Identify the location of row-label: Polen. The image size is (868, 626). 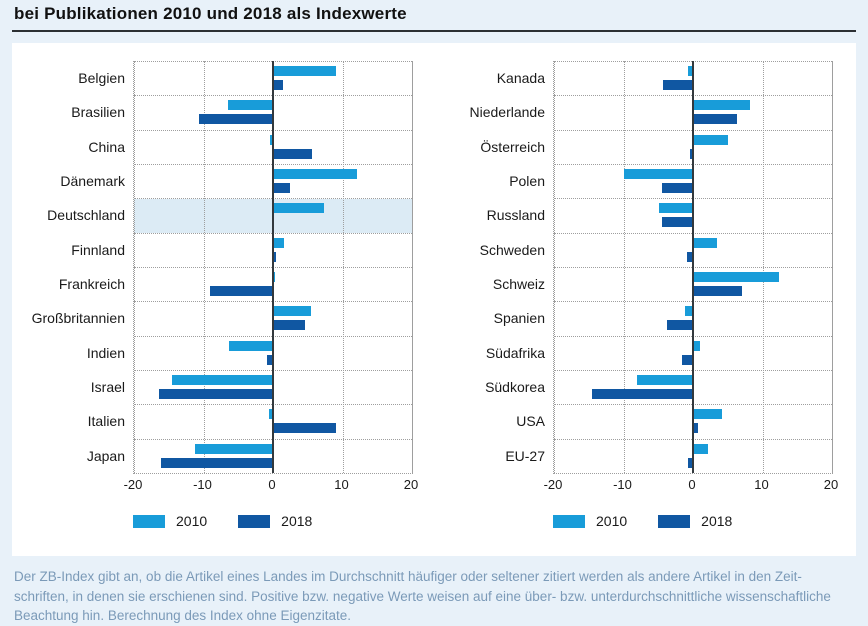
(527, 181).